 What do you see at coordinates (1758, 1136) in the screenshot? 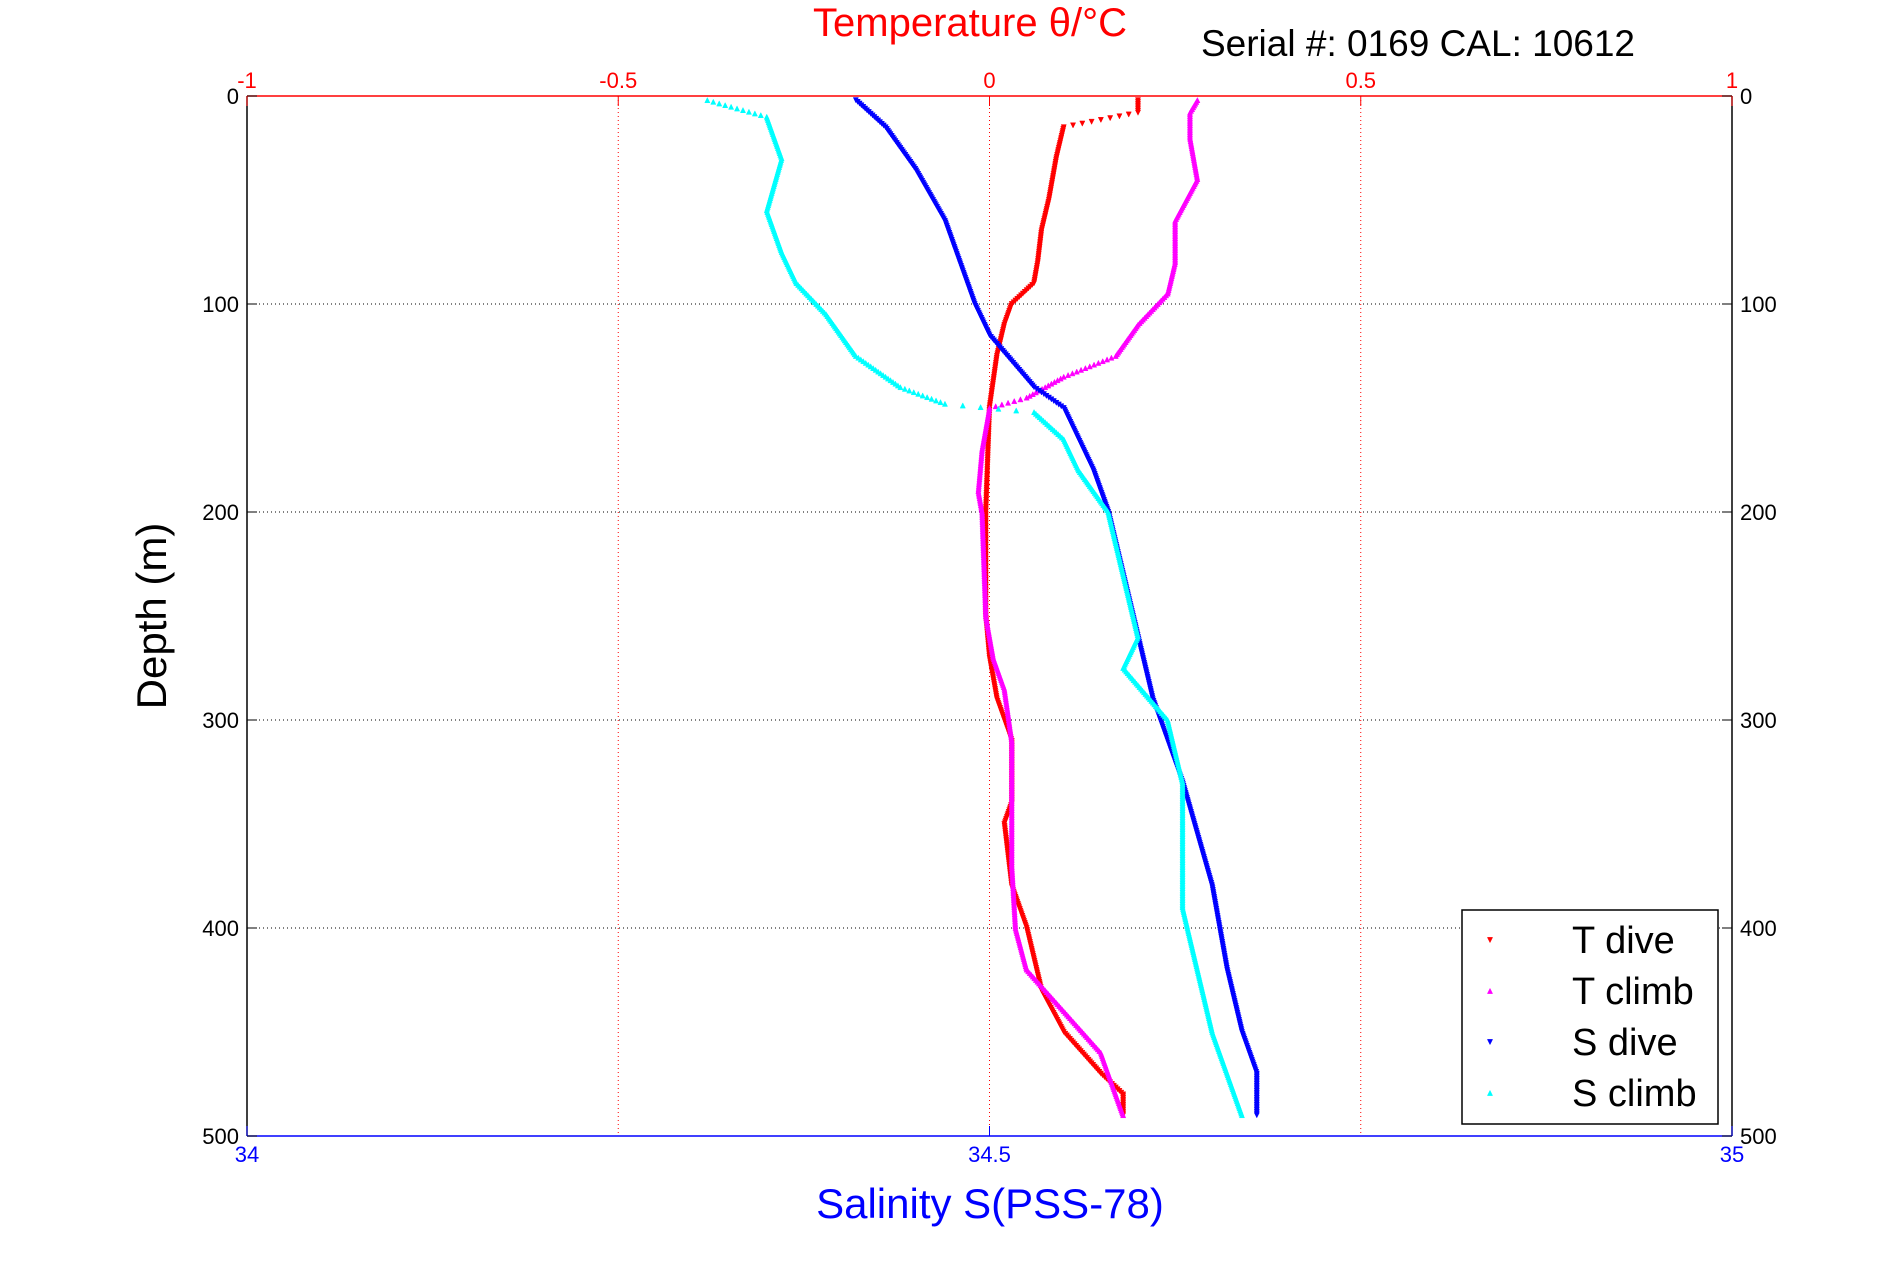
I see `y-right-tick-label: 500` at bounding box center [1758, 1136].